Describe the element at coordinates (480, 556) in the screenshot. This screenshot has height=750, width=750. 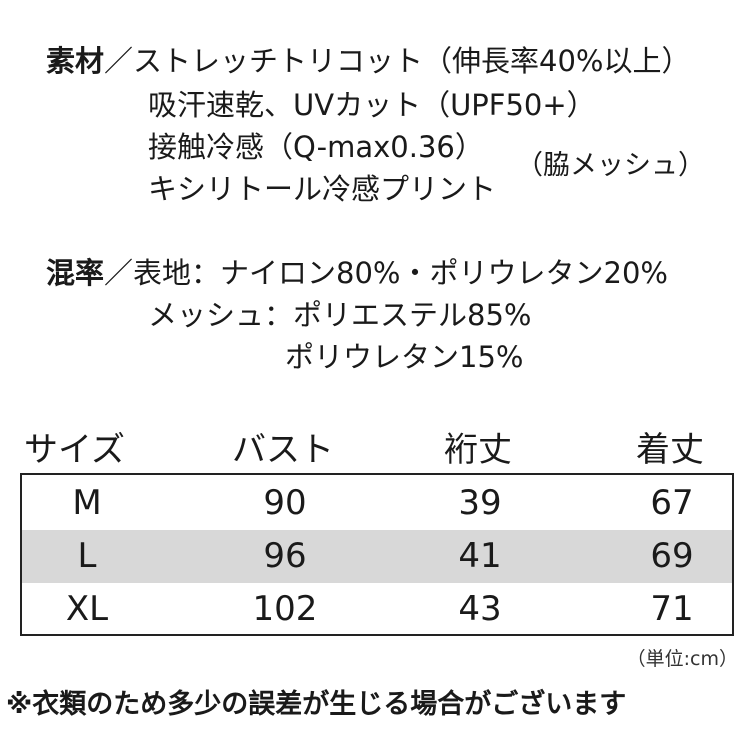
I see `cell-sleeve-length: 41` at that location.